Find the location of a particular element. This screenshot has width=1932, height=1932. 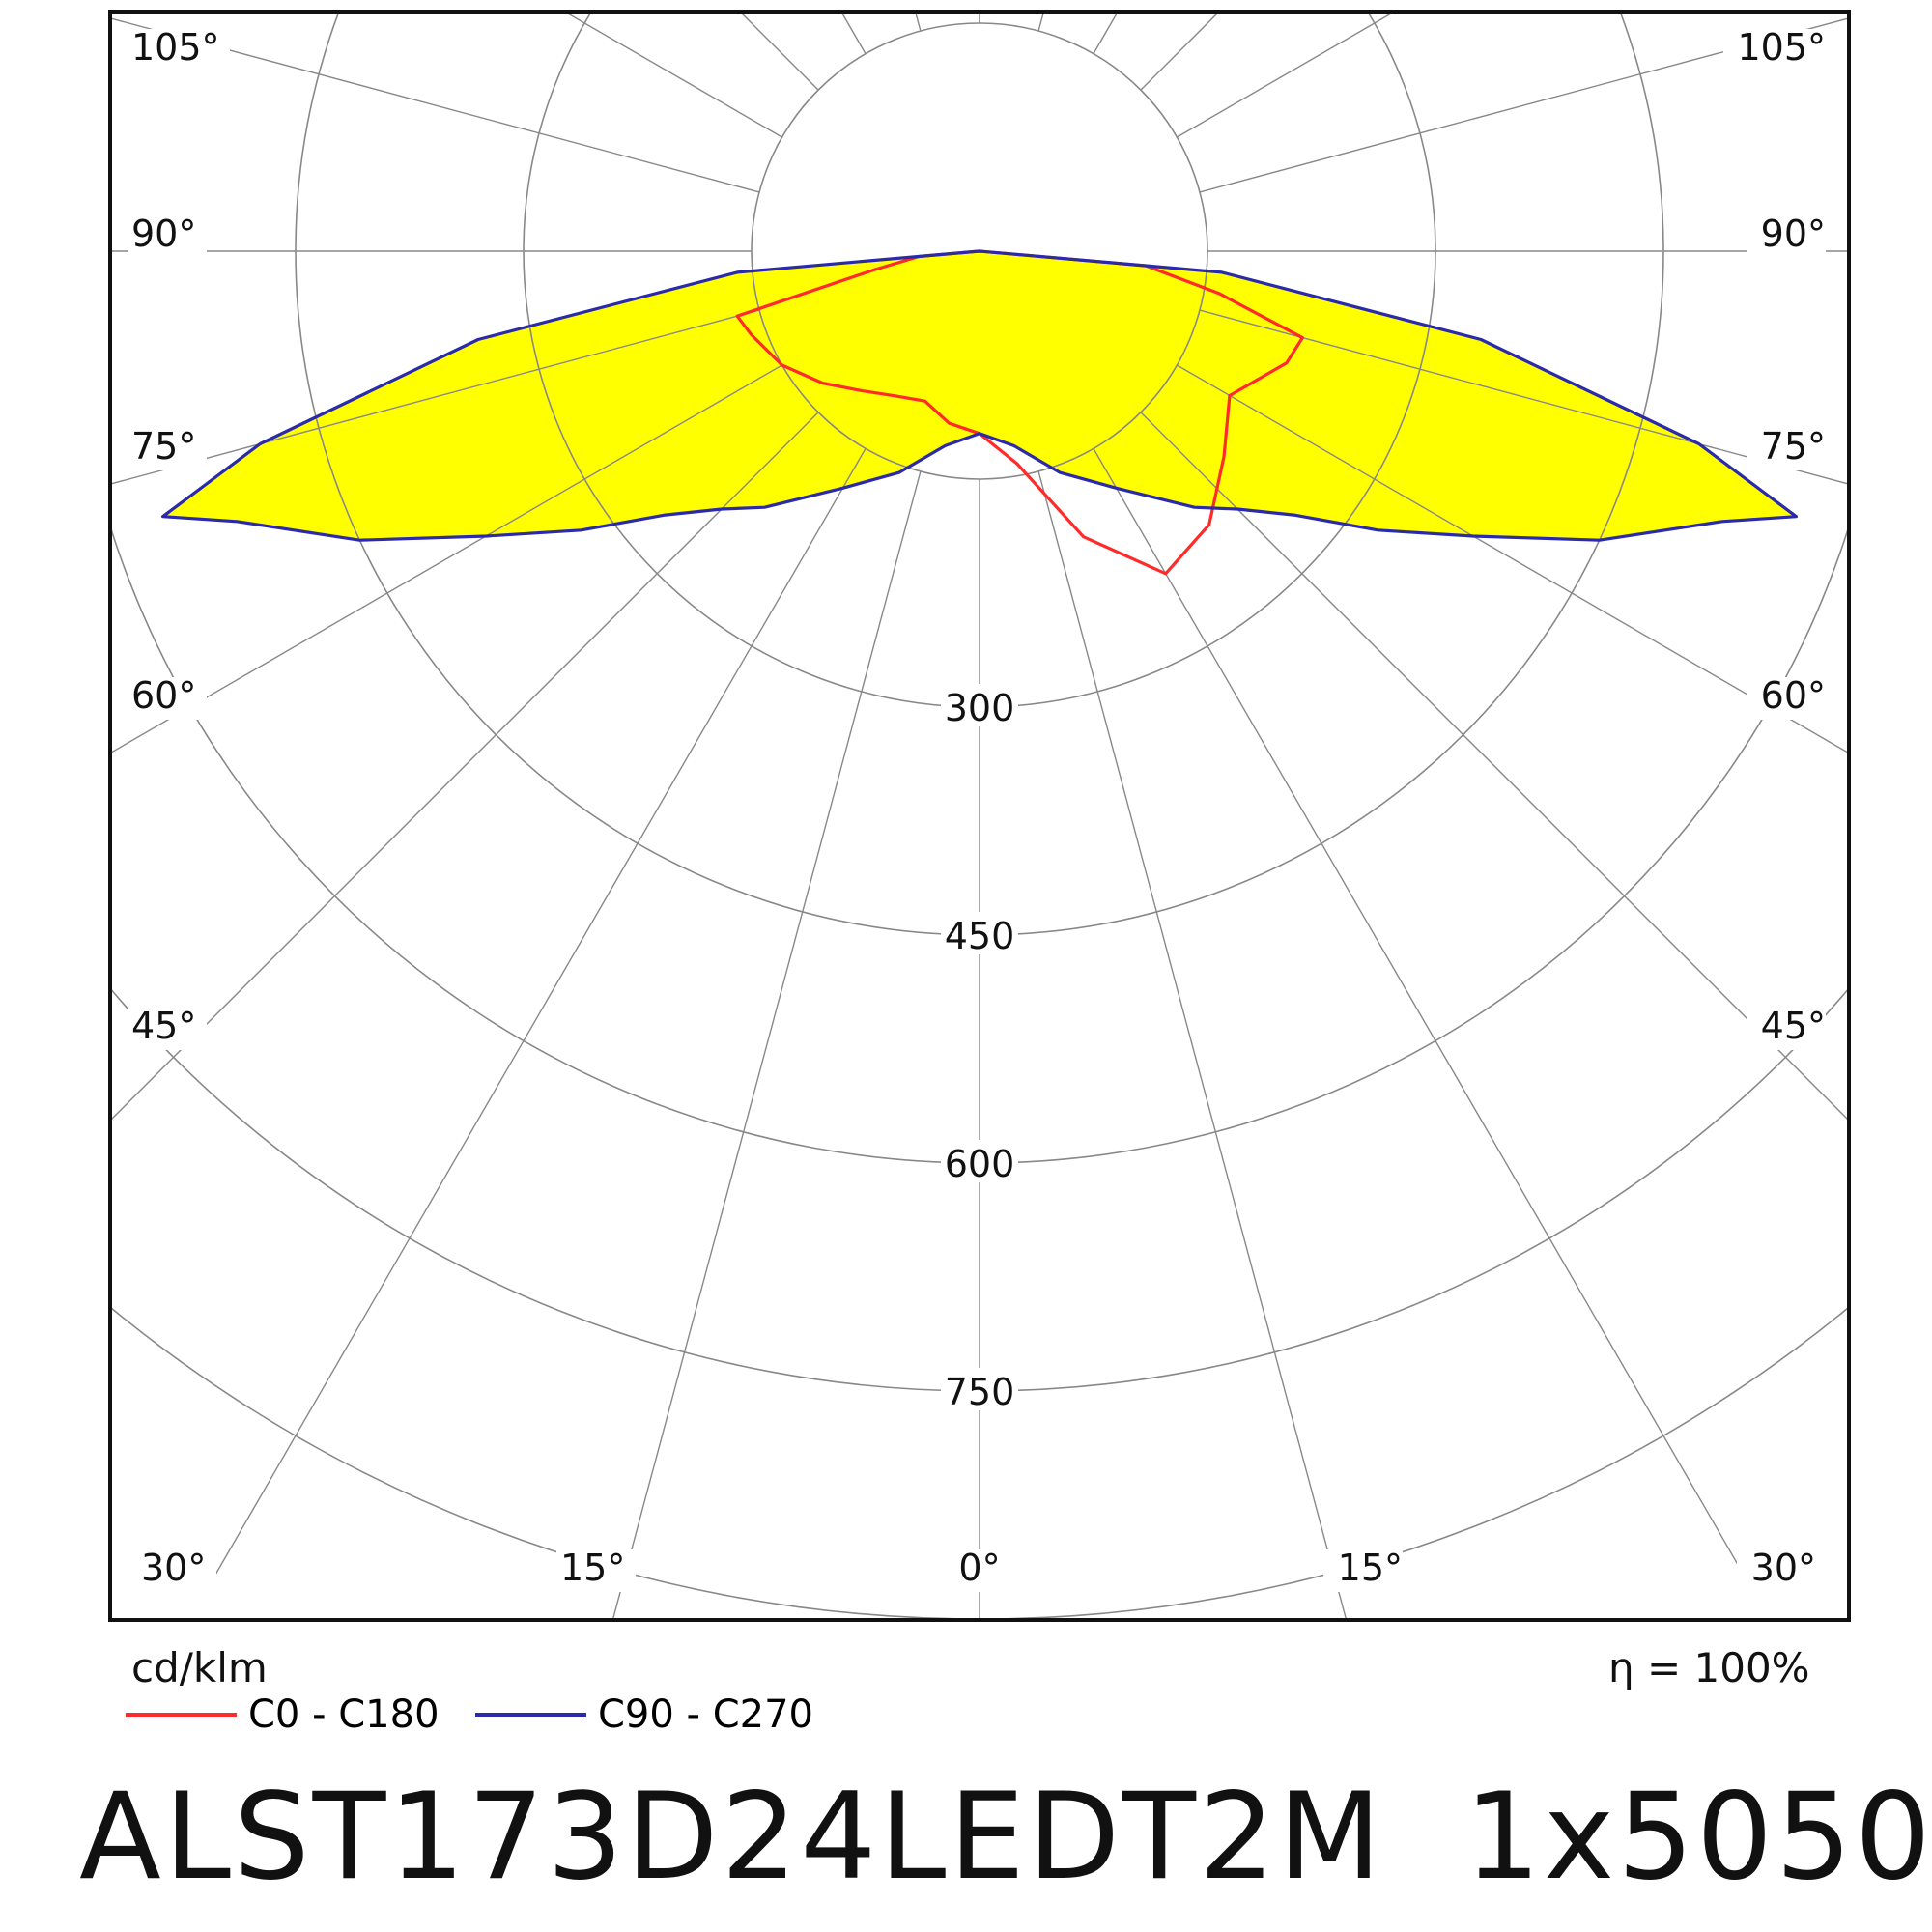

legend-item-c90: C90 - C270 is located at coordinates (644, 1714).